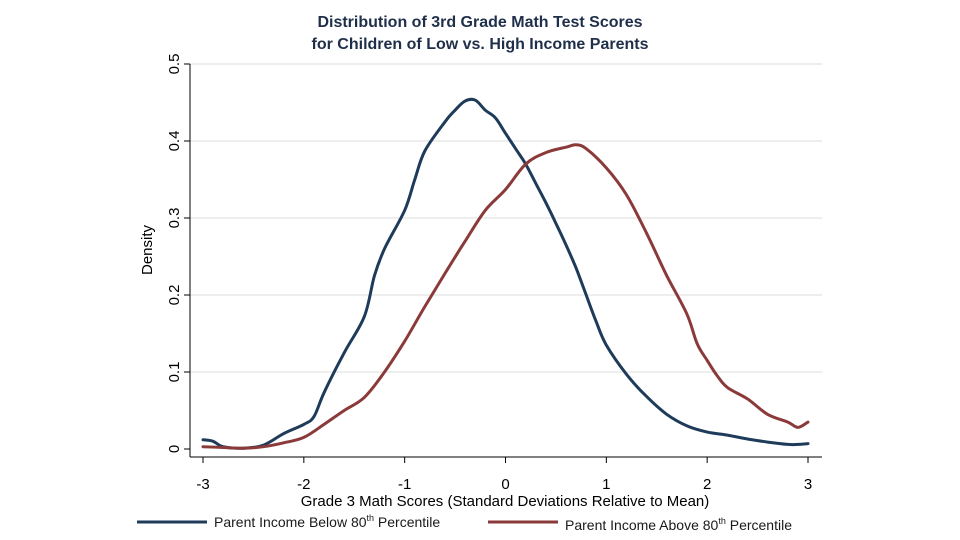 The image size is (960, 540). I want to click on y-tick-label-4: 0.4, so click(174, 141).